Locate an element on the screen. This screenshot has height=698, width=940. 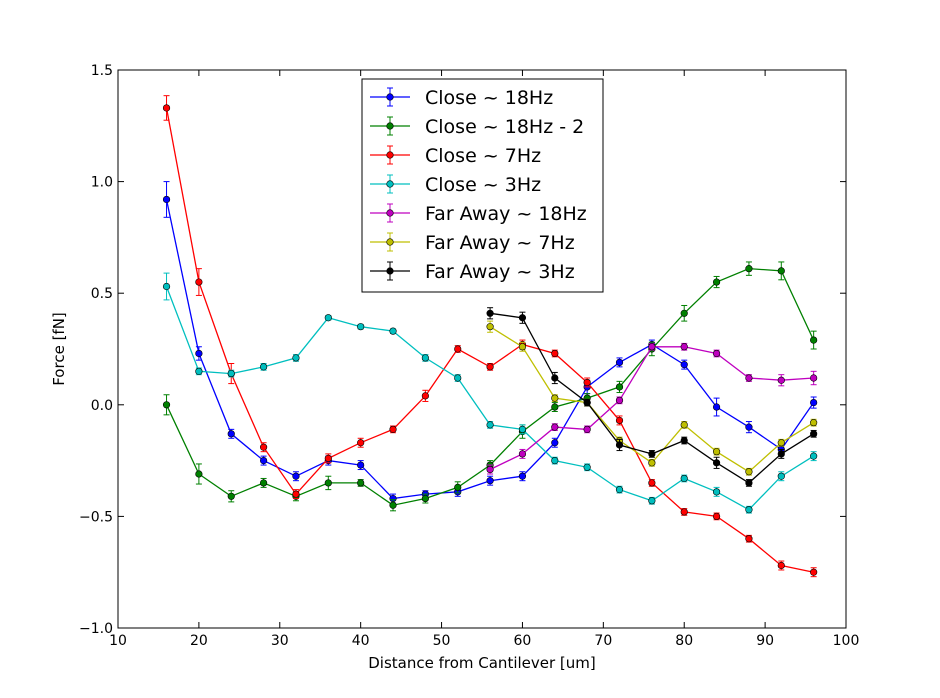
x-tick-label: 40 is located at coordinates (361, 641).